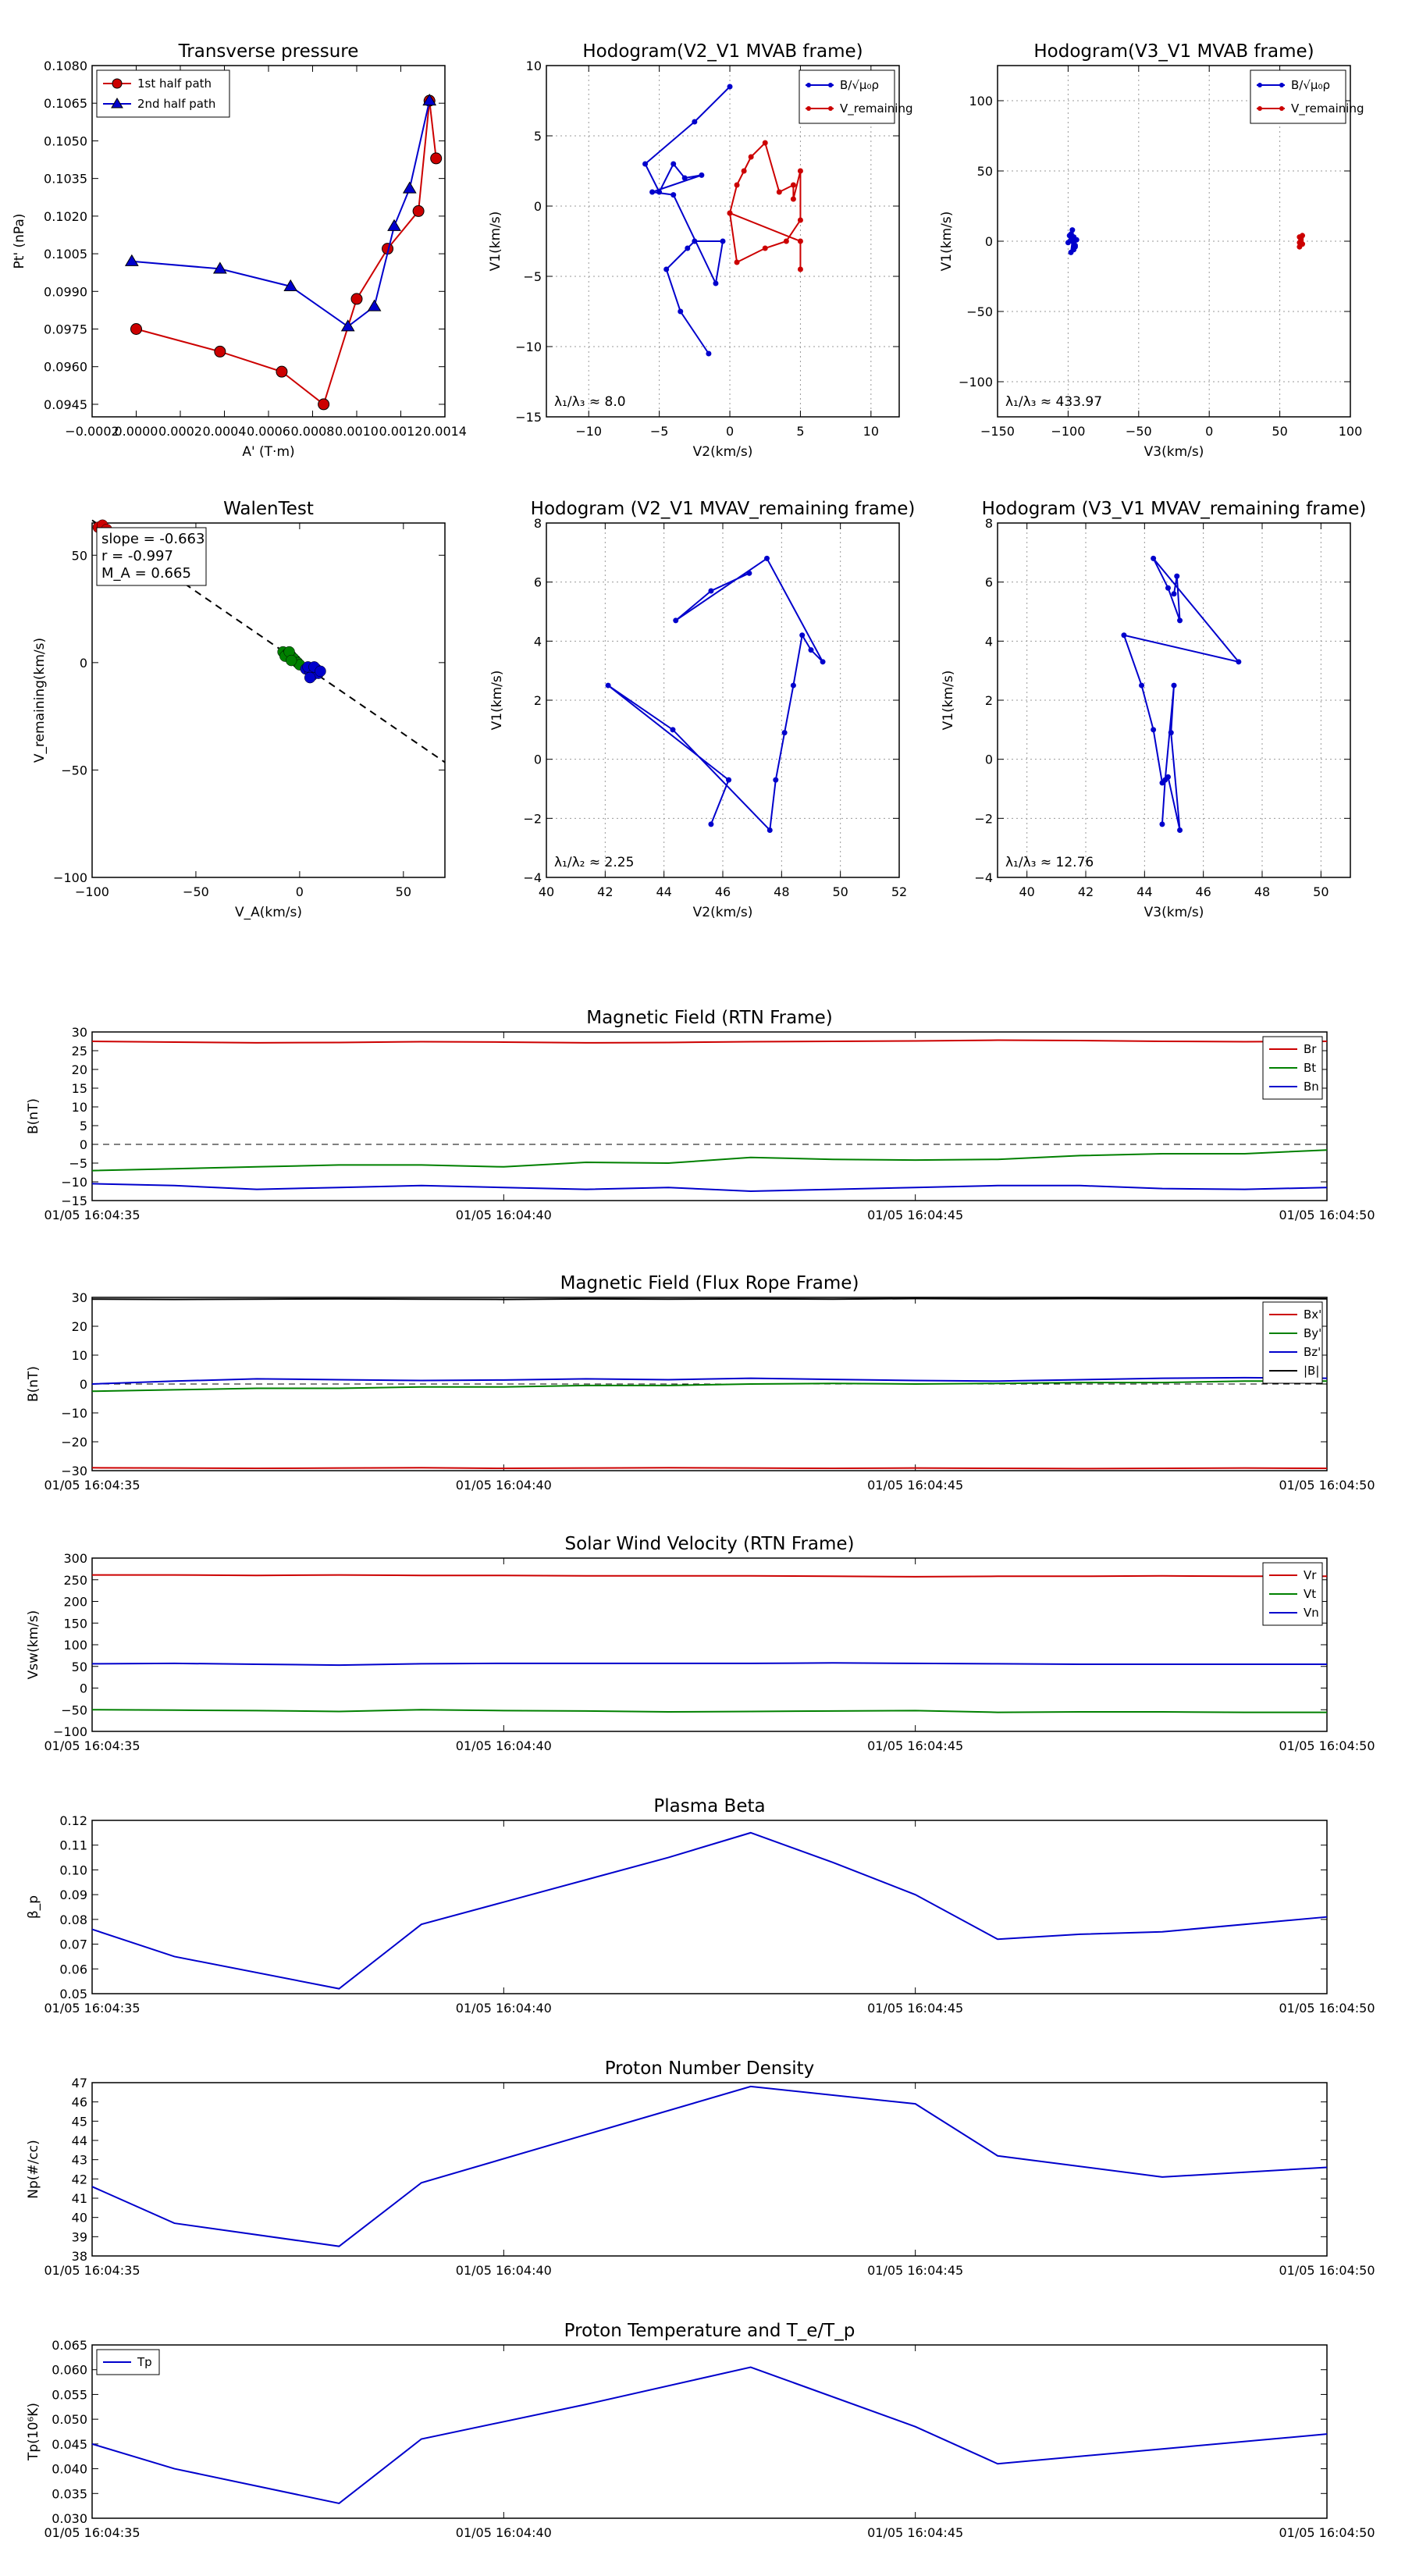 The image size is (1405, 2576). I want to click on y-tick-label: 0.1065, so click(65, 104).